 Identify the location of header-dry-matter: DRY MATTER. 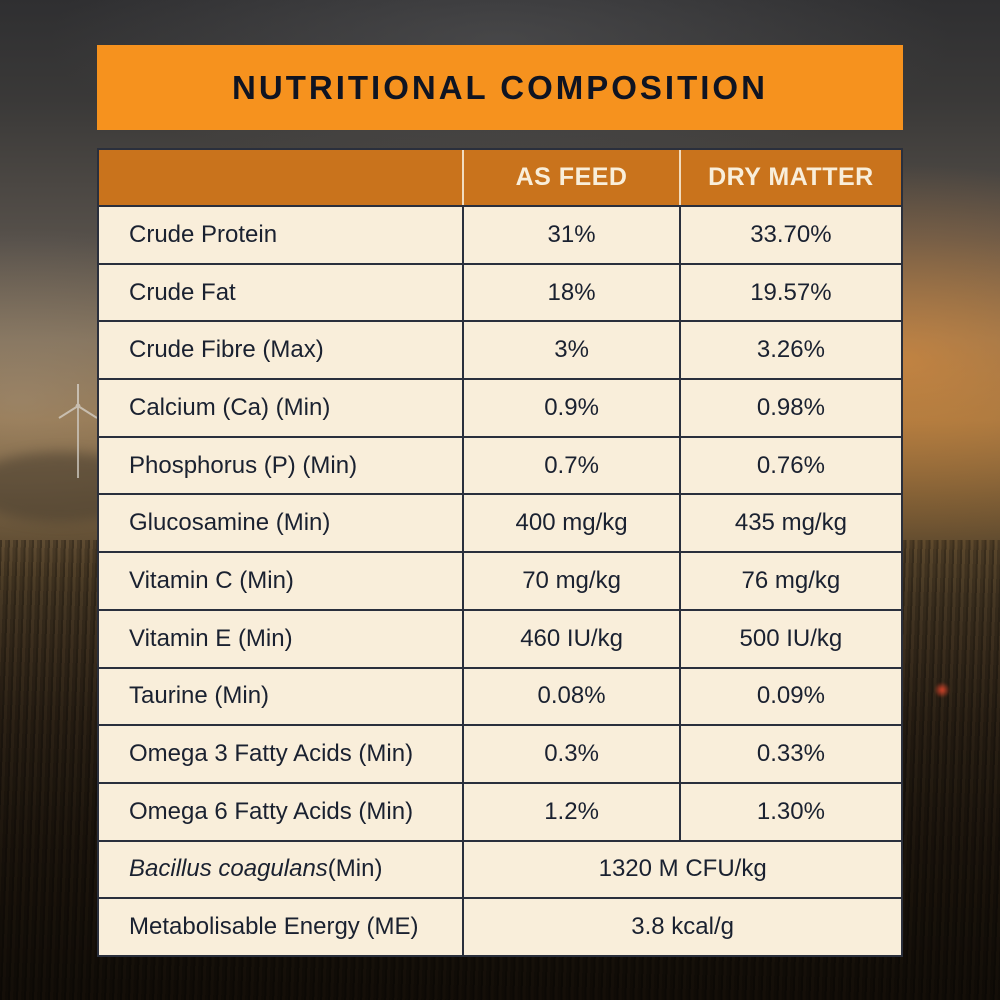
(789, 177).